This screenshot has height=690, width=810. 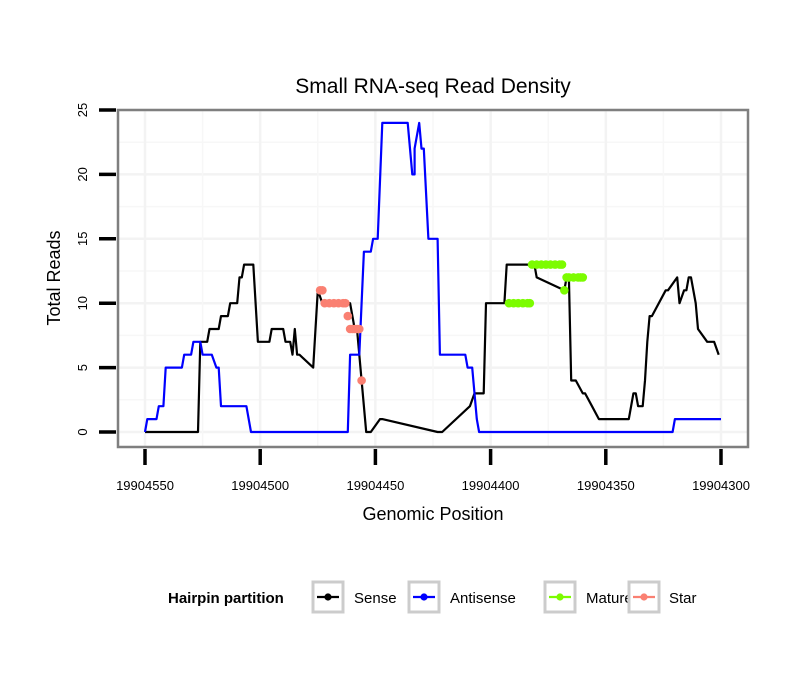 I want to click on legend-label: Antisense, so click(x=483, y=598).